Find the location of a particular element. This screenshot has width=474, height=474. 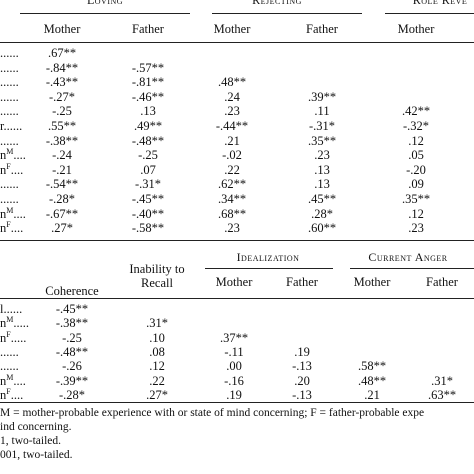

cell: .37** is located at coordinates (234, 337).